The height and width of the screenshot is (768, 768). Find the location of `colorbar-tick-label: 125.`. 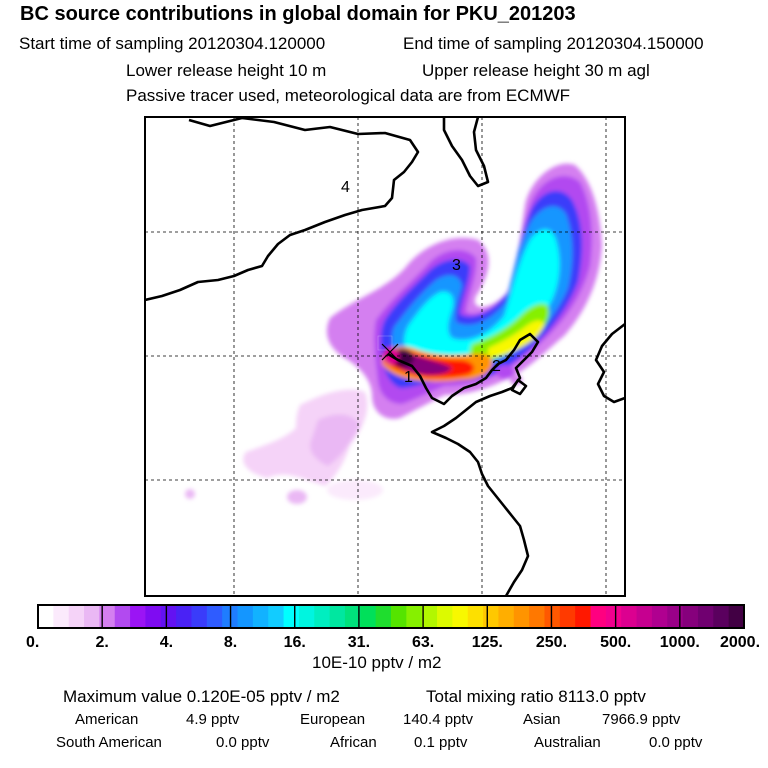

colorbar-tick-label: 125. is located at coordinates (487, 642).